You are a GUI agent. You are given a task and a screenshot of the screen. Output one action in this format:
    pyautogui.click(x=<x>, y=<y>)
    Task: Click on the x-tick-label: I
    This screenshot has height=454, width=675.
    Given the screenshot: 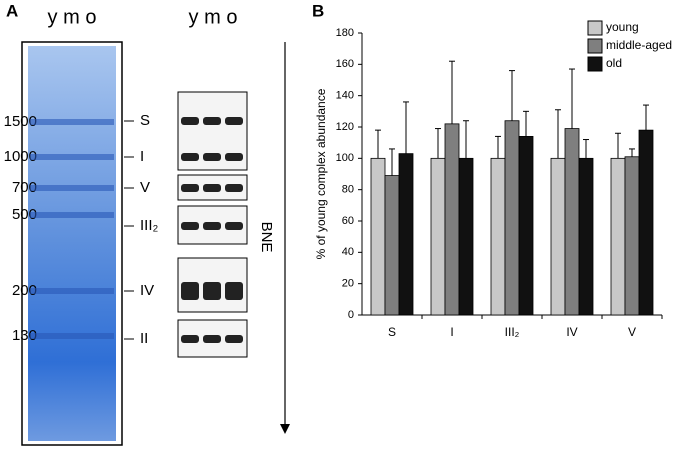 What is the action you would take?
    pyautogui.click(x=451, y=332)
    